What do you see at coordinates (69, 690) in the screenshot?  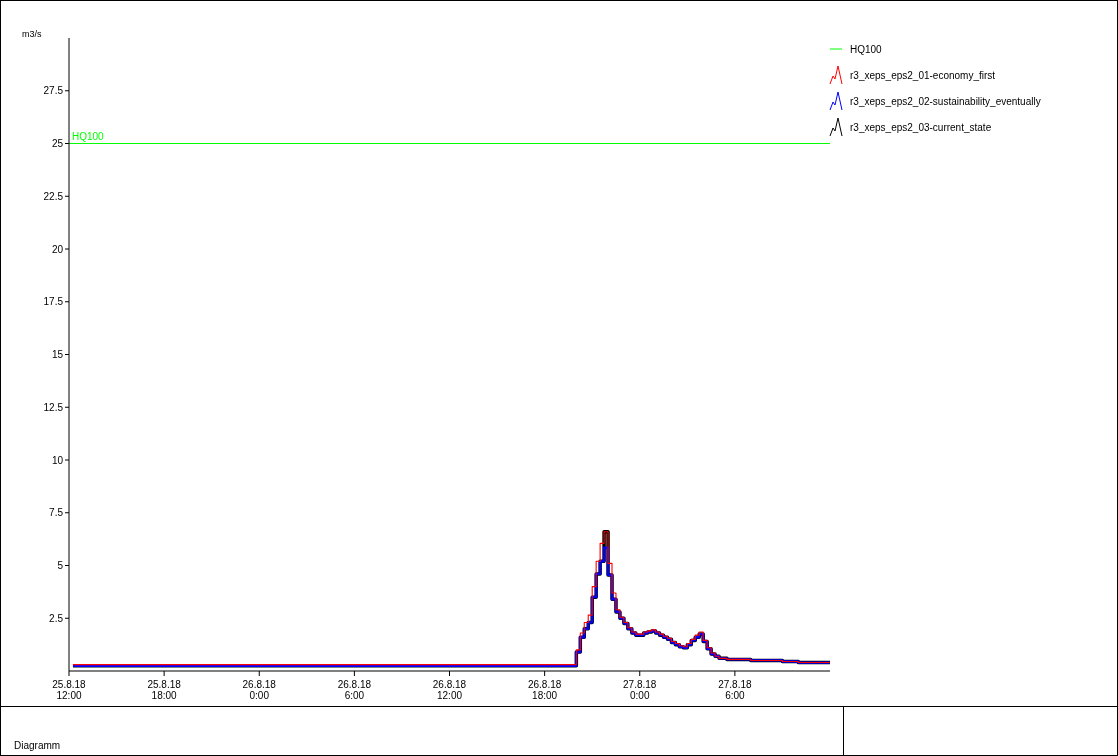 I see `x-tick-label: 25.8.18 12:00` at bounding box center [69, 690].